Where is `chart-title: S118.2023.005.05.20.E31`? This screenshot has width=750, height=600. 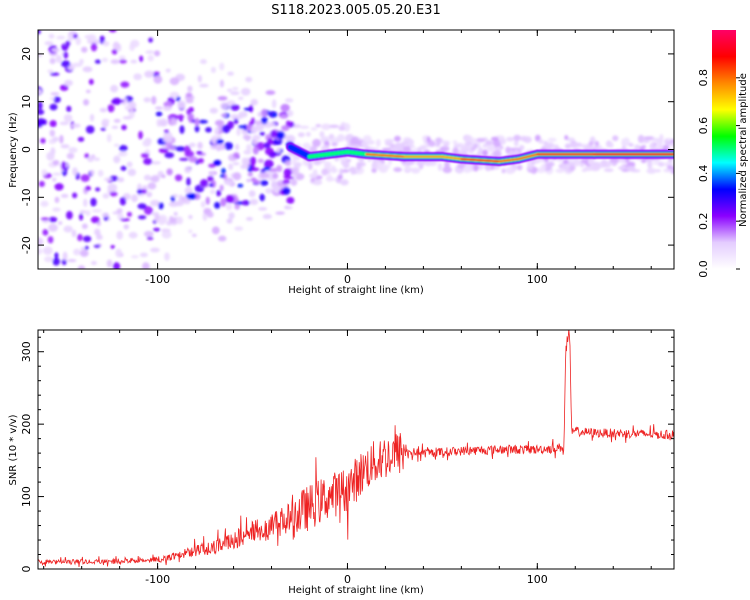 chart-title: S118.2023.005.05.20.E31 is located at coordinates (355, 10).